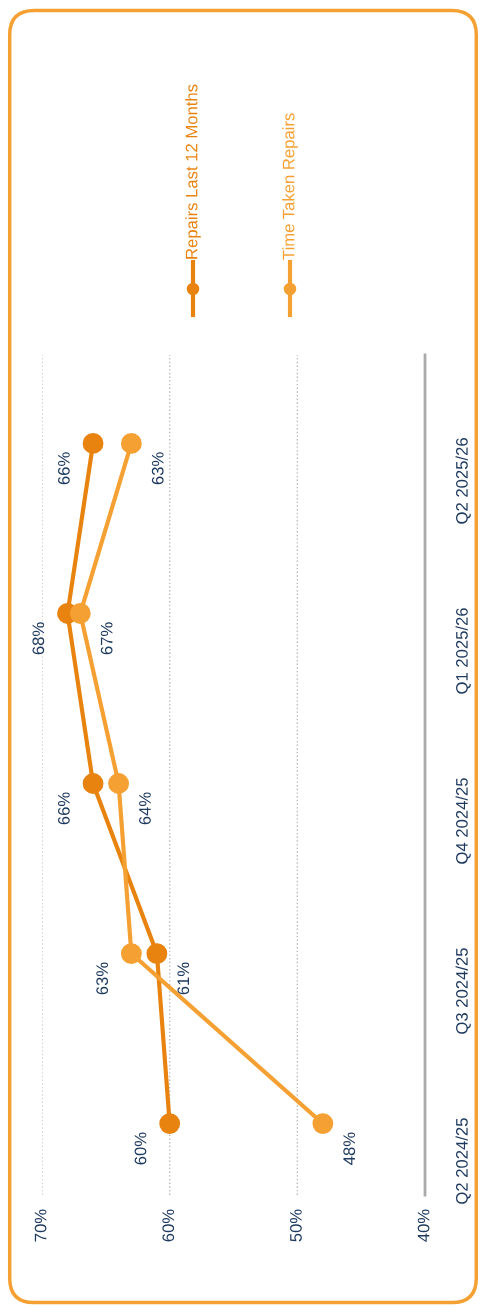  I want to click on y-tick-label: Q3 2024/25, so click(463, 991).